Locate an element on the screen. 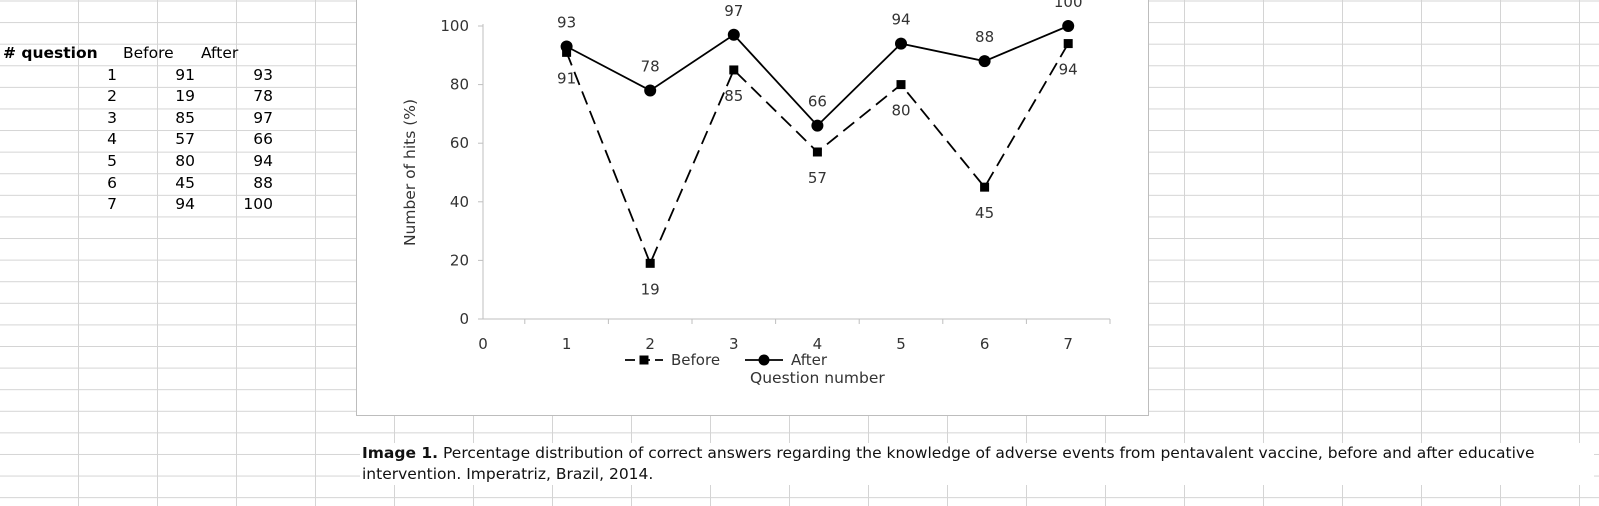 This screenshot has height=506, width=1599. table-cell: 19 is located at coordinates (185, 96).